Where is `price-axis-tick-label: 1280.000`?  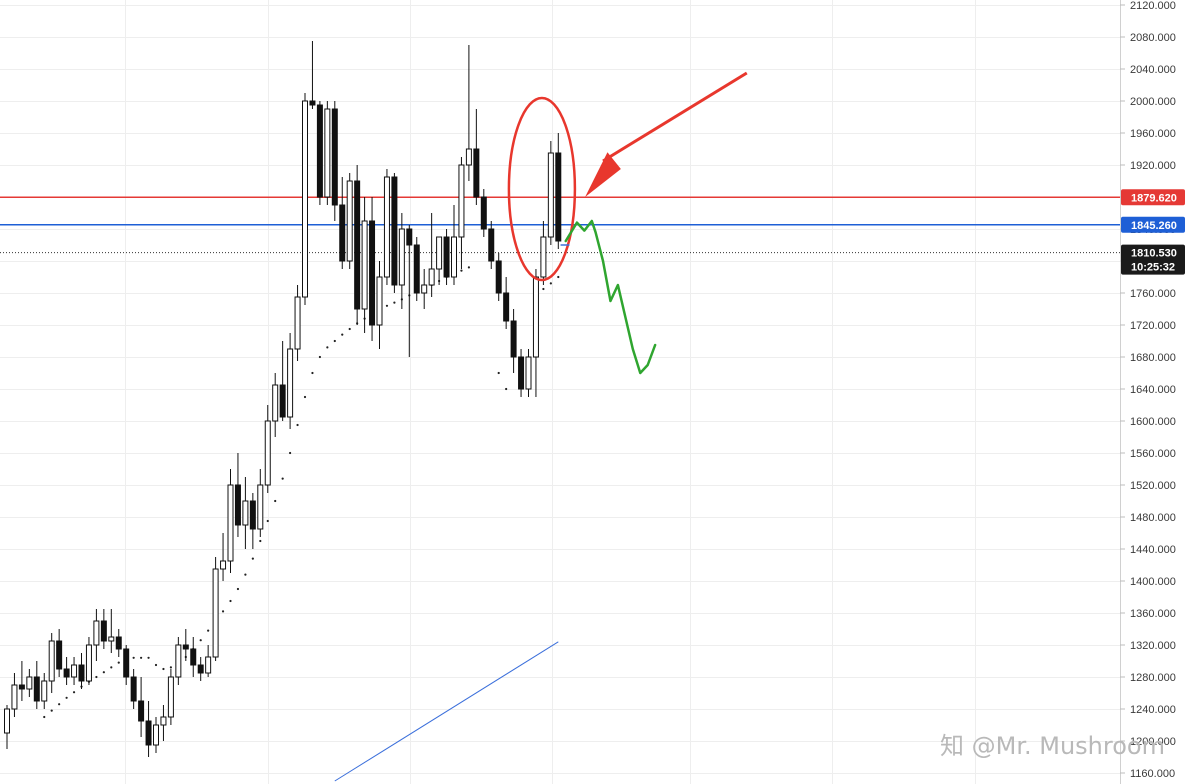
price-axis-tick-label: 1280.000 is located at coordinates (1153, 678).